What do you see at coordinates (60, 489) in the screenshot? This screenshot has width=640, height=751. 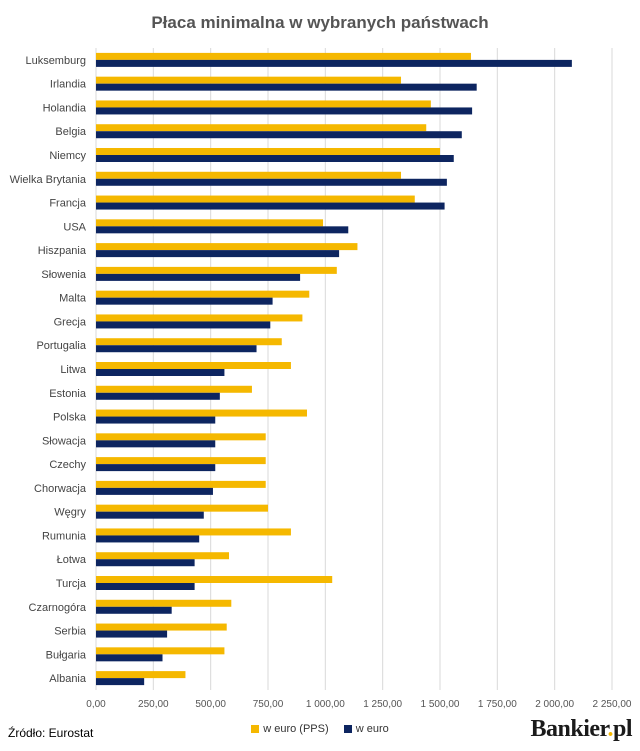 I see `category-label: Chorwacja` at bounding box center [60, 489].